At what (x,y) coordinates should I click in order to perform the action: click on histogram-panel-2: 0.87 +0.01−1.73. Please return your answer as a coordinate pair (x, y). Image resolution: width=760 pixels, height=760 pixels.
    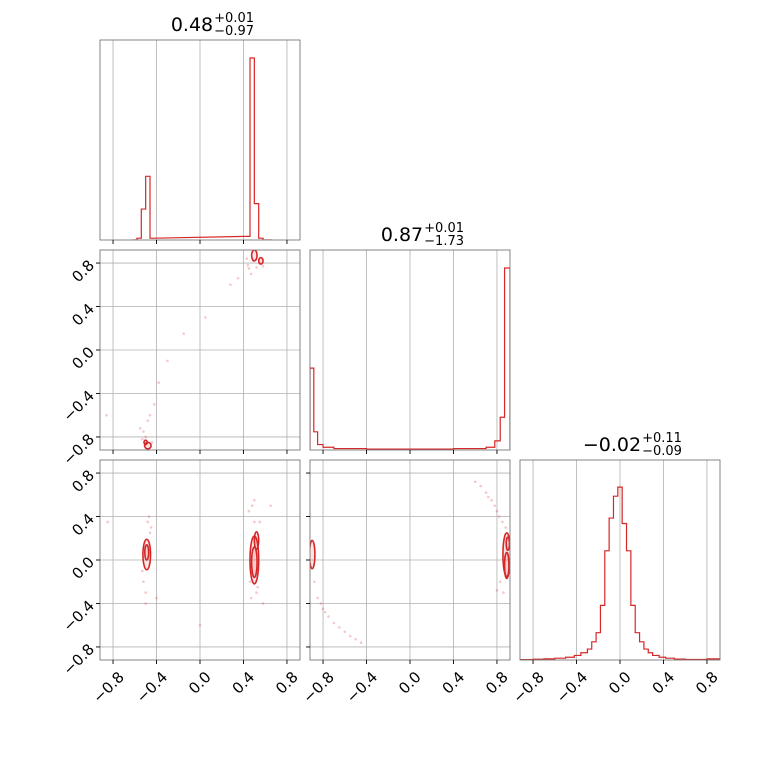
    Looking at the image, I should click on (410, 337).